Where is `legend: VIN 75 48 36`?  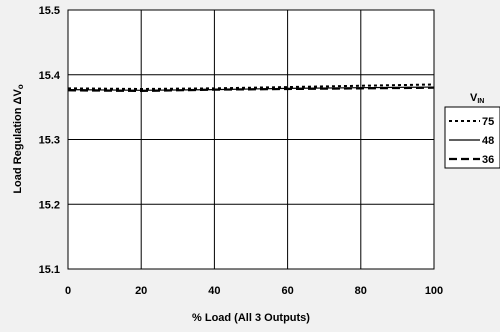 legend: VIN 75 48 36 is located at coordinates (472, 130).